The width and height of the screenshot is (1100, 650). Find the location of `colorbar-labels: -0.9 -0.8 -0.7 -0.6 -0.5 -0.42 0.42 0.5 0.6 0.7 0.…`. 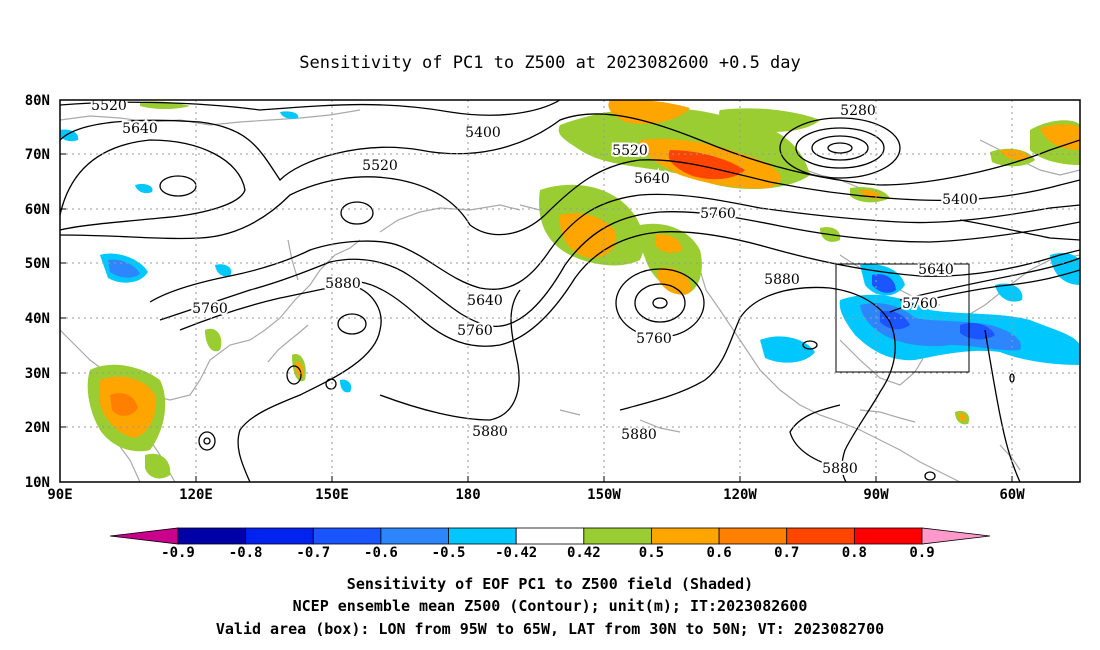

colorbar-labels: -0.9 -0.8 -0.7 -0.6 -0.5 -0.42 0.42 0.5 0.6 0.7 0.… is located at coordinates (548, 553).